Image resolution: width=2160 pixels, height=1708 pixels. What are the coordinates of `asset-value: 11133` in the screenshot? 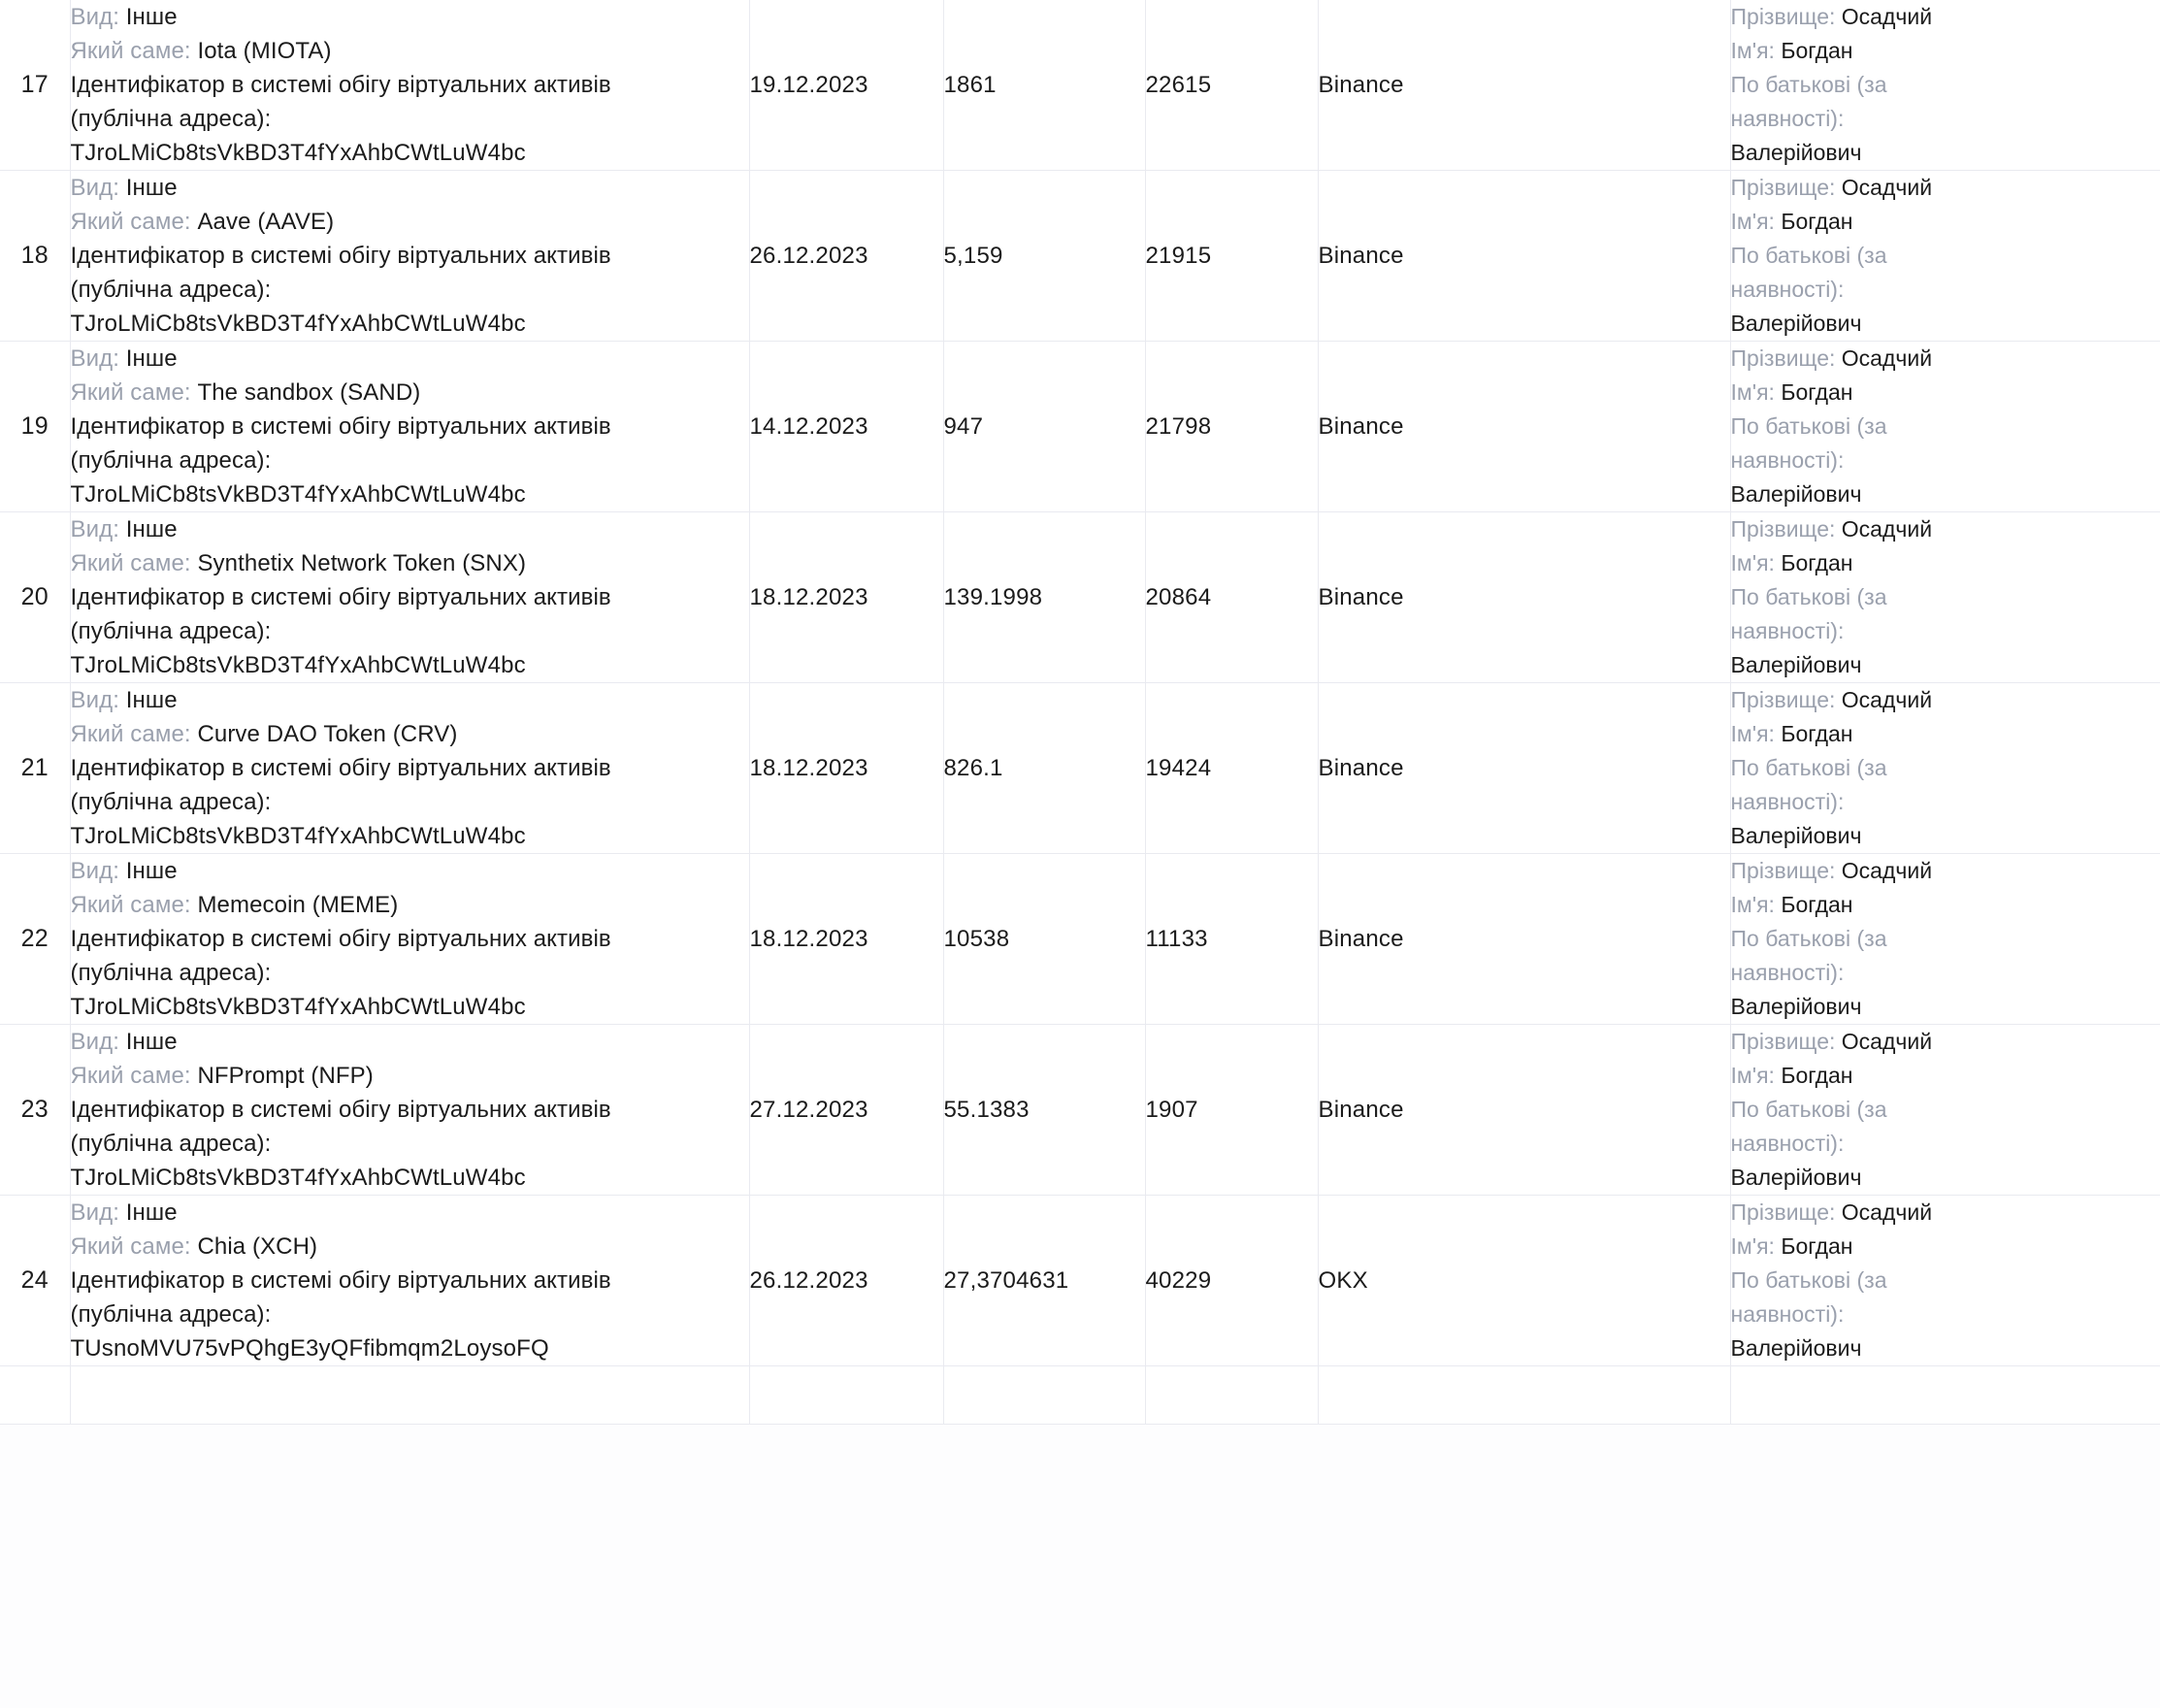 It's located at (1232, 939).